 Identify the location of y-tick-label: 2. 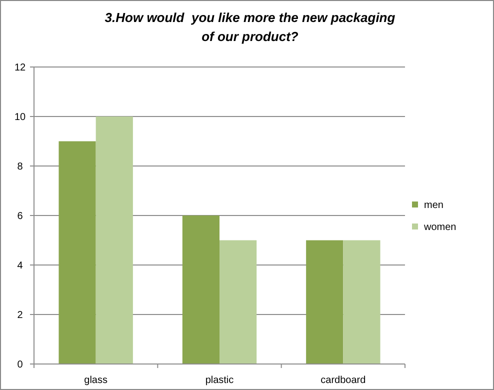
(20, 315).